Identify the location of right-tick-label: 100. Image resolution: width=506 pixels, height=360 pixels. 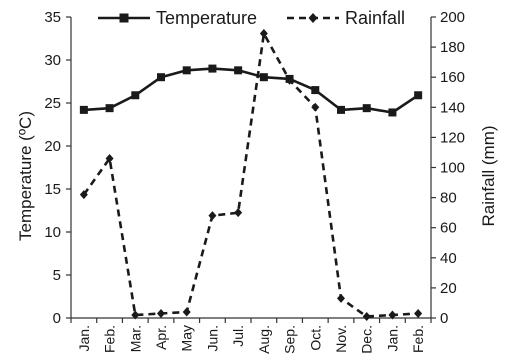
(452, 168).